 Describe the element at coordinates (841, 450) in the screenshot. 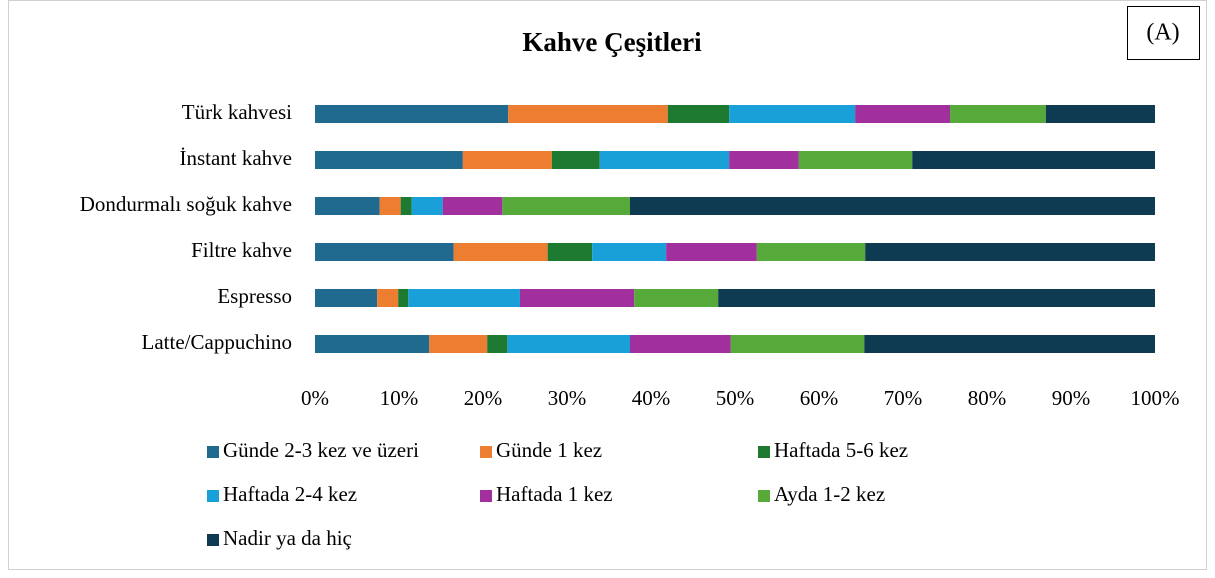

I see `legend-label: Haftada 5-6 kez` at that location.